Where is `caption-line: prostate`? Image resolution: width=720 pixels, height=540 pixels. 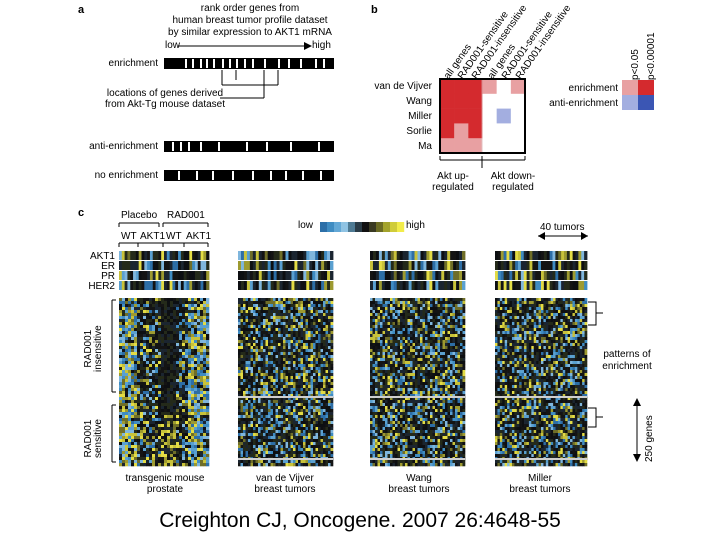
caption-line: prostate is located at coordinates (165, 489).